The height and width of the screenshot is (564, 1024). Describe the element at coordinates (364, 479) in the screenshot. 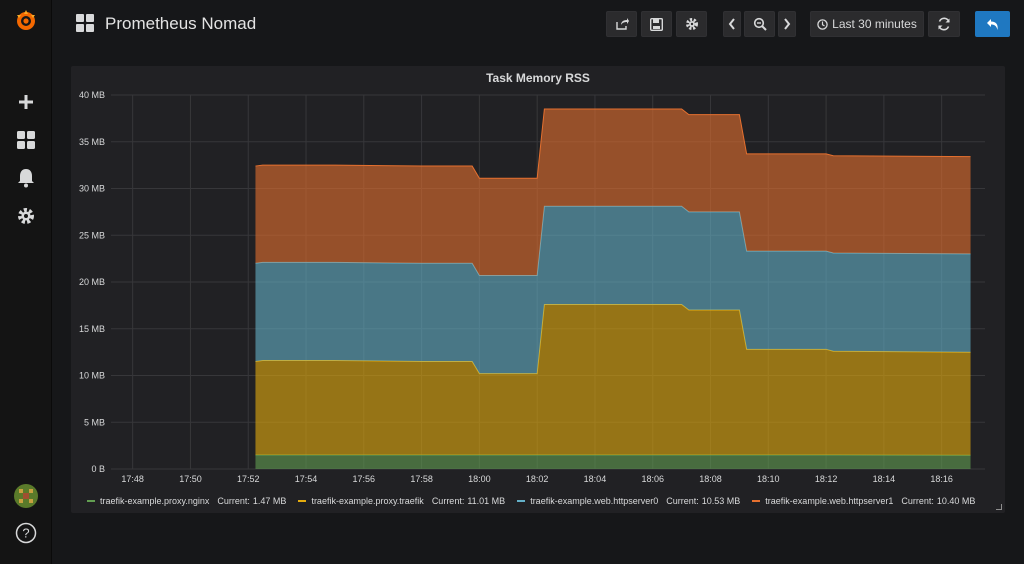

I see `x-tick-label: 17:56` at that location.